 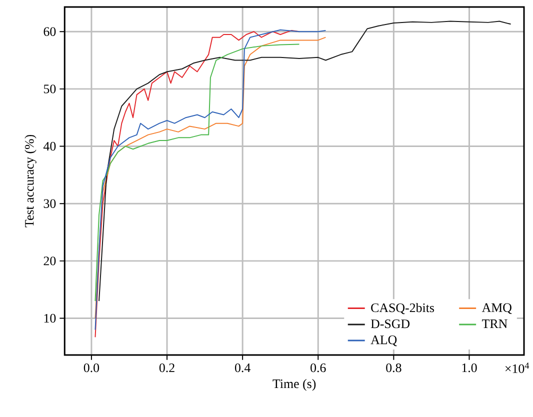 What do you see at coordinates (50, 31) in the screenshot?
I see `y-tick-label: 60` at bounding box center [50, 31].